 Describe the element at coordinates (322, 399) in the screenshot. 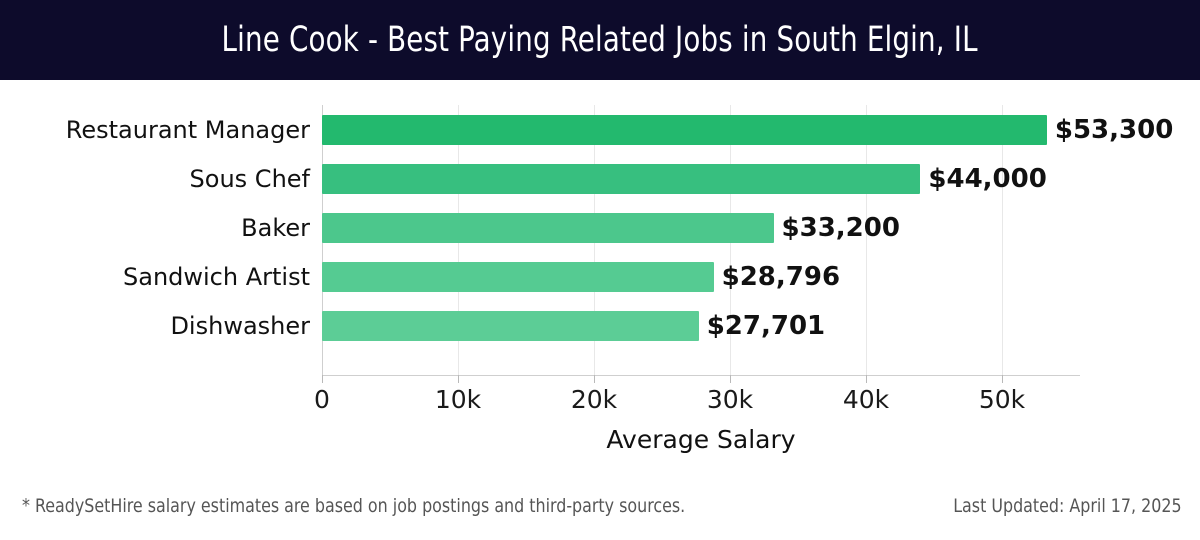

I see `x-axis-tick-label: 0` at that location.